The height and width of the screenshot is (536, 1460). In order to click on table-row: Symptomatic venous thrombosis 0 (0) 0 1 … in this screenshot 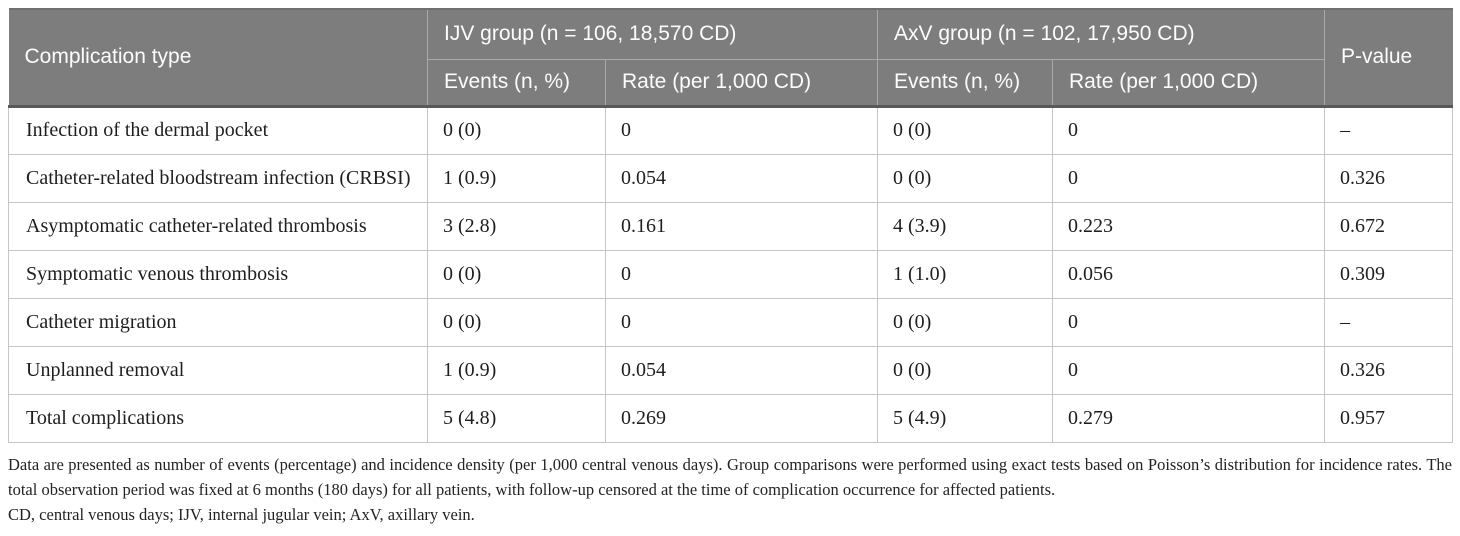, I will do `click(731, 274)`.